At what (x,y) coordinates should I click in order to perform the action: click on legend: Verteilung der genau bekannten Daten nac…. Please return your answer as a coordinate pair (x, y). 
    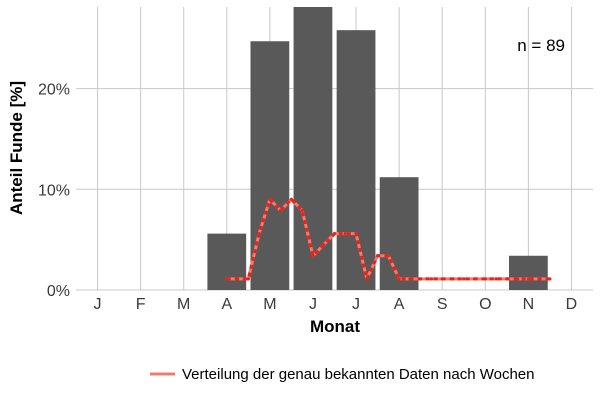
    Looking at the image, I should click on (342, 374).